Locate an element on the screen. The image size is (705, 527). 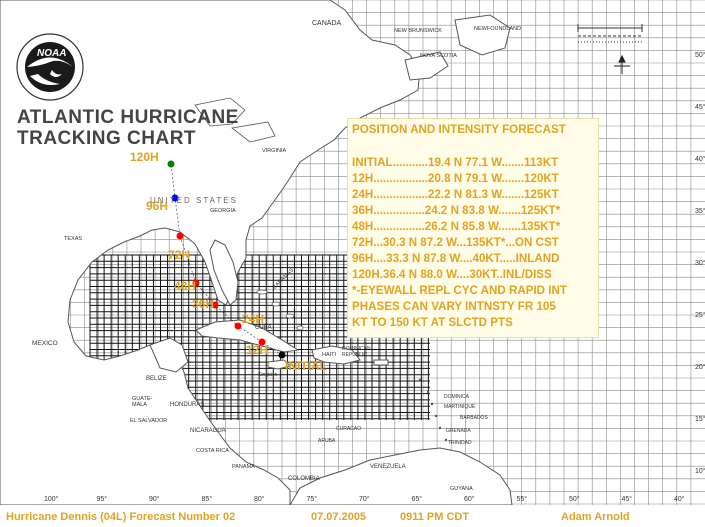
florida-coast is located at coordinates (224, 272).